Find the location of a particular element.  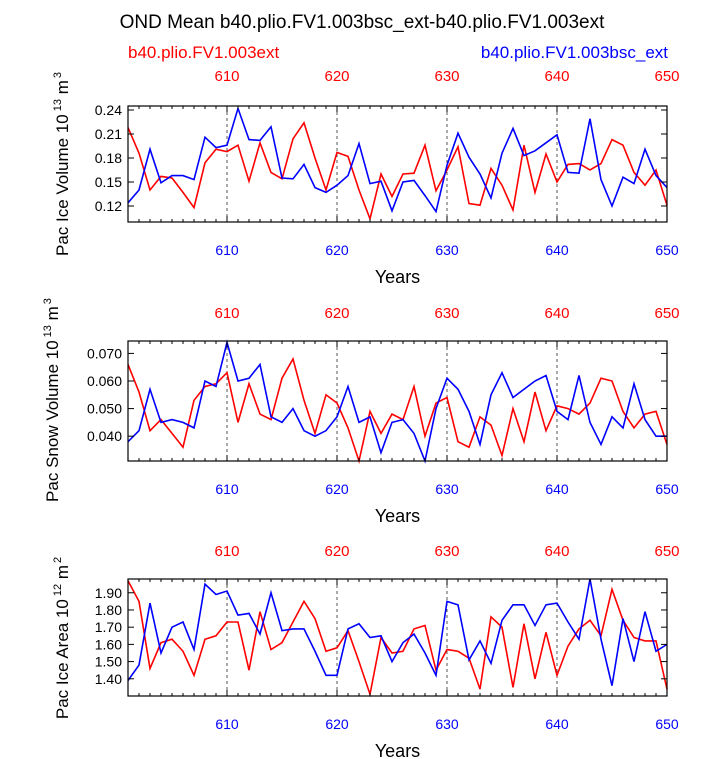

y-tick-label: 1.50 is located at coordinates (108, 662).